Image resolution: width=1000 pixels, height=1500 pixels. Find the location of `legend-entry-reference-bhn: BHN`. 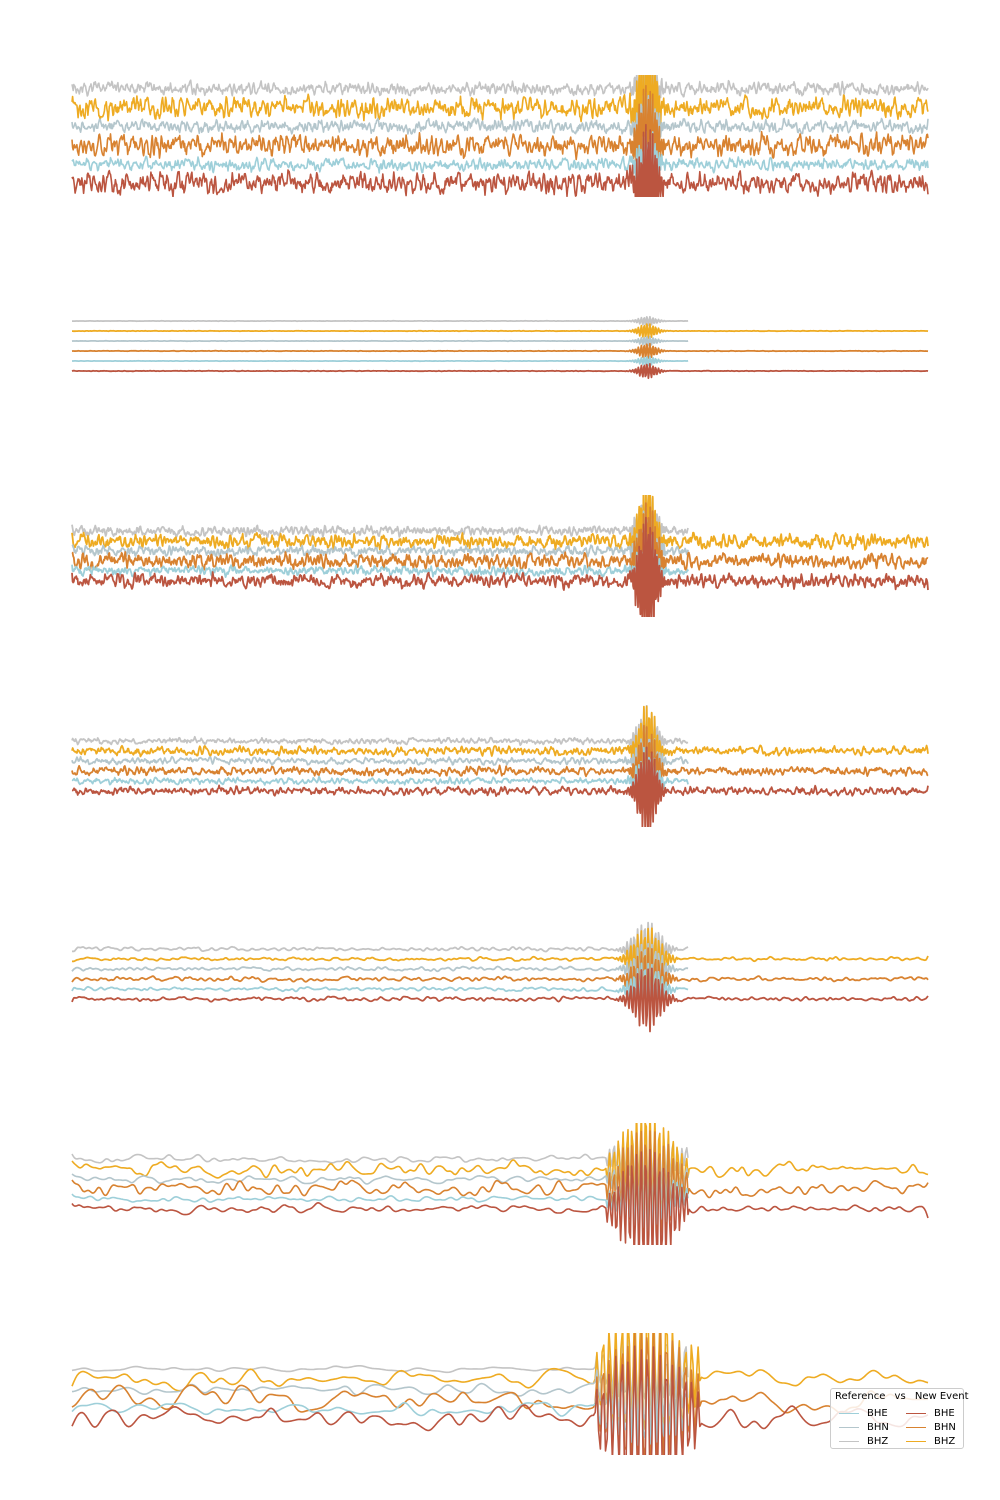

legend-entry-reference-bhn: BHN is located at coordinates (864, 1427).